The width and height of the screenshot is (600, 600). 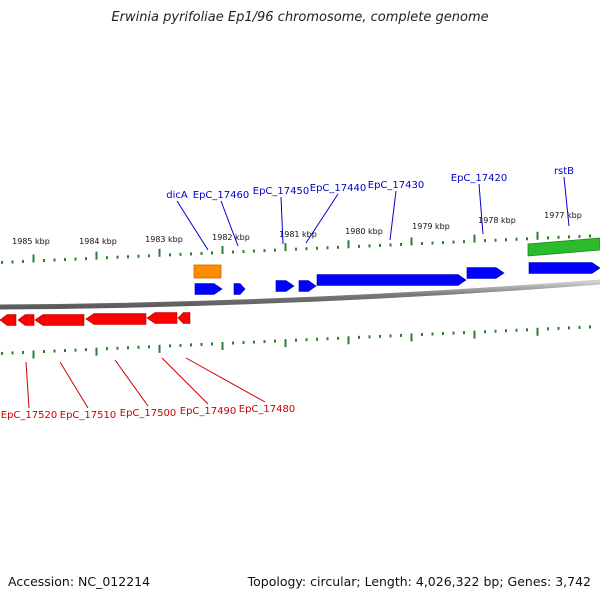 What do you see at coordinates (208, 411) in the screenshot?
I see `reverse-gene-label: EpC_17490` at bounding box center [208, 411].